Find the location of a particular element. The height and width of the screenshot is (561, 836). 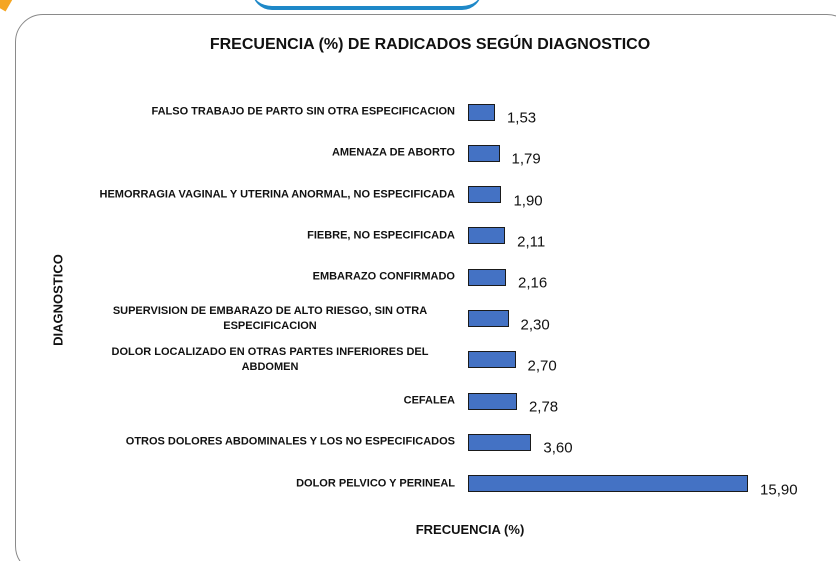

category-text: CEFALEA is located at coordinates (429, 400).